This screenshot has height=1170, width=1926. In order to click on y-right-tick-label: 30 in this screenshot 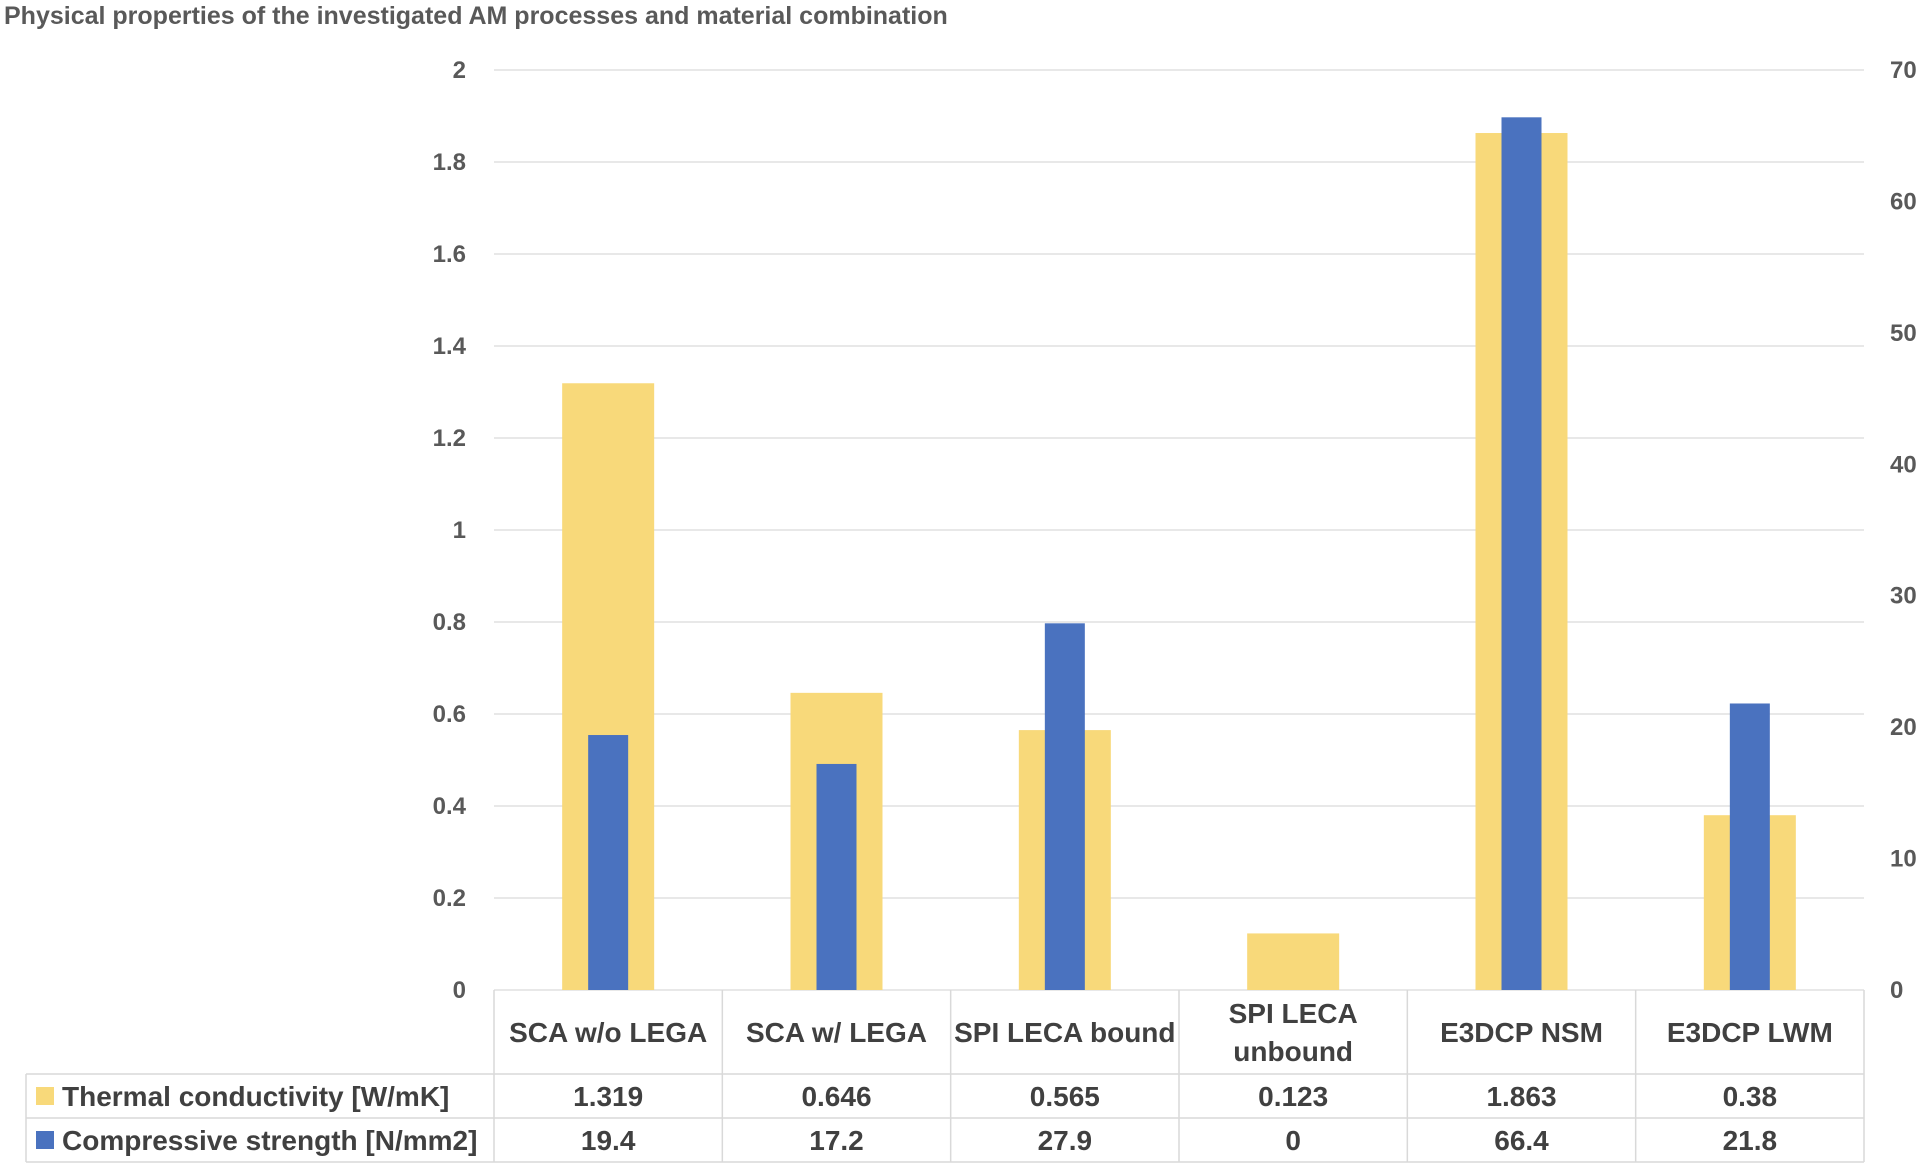, I will do `click(1903, 596)`.